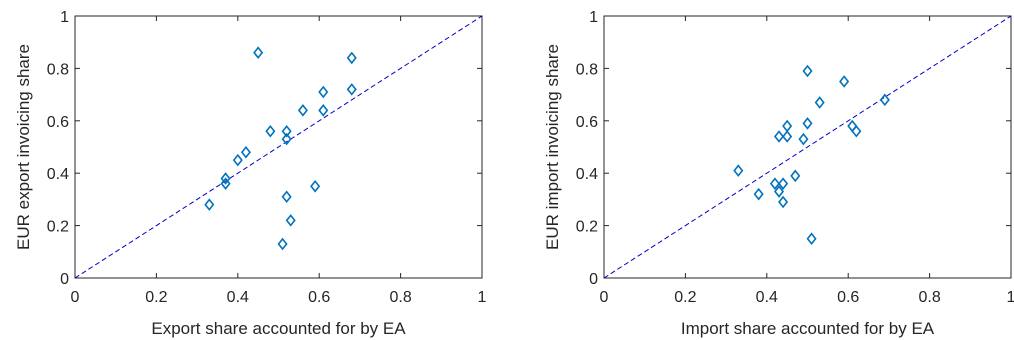 The height and width of the screenshot is (340, 1014). What do you see at coordinates (808, 328) in the screenshot?
I see `x-axis-label: Import share accounted for by EA` at bounding box center [808, 328].